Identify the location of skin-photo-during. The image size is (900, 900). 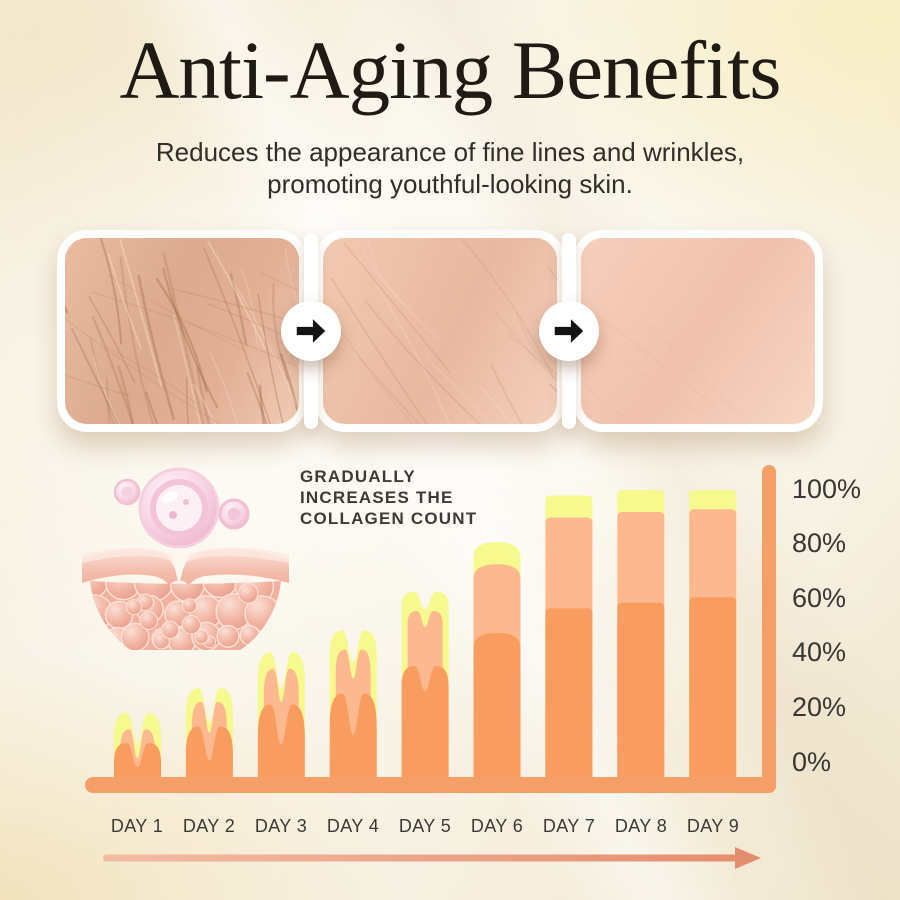
(440, 331).